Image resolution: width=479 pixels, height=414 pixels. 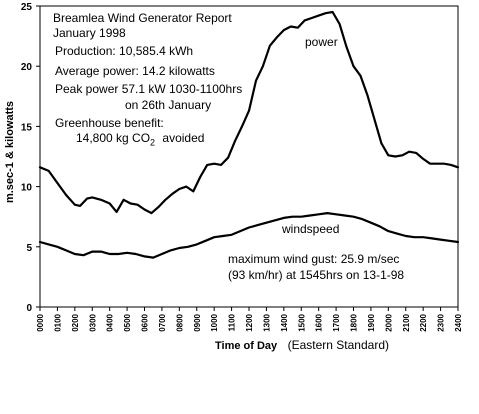 What do you see at coordinates (316, 275) in the screenshot?
I see `max-gust-line2: (93 km/hr) at 1545hrs on 13-1-98` at bounding box center [316, 275].